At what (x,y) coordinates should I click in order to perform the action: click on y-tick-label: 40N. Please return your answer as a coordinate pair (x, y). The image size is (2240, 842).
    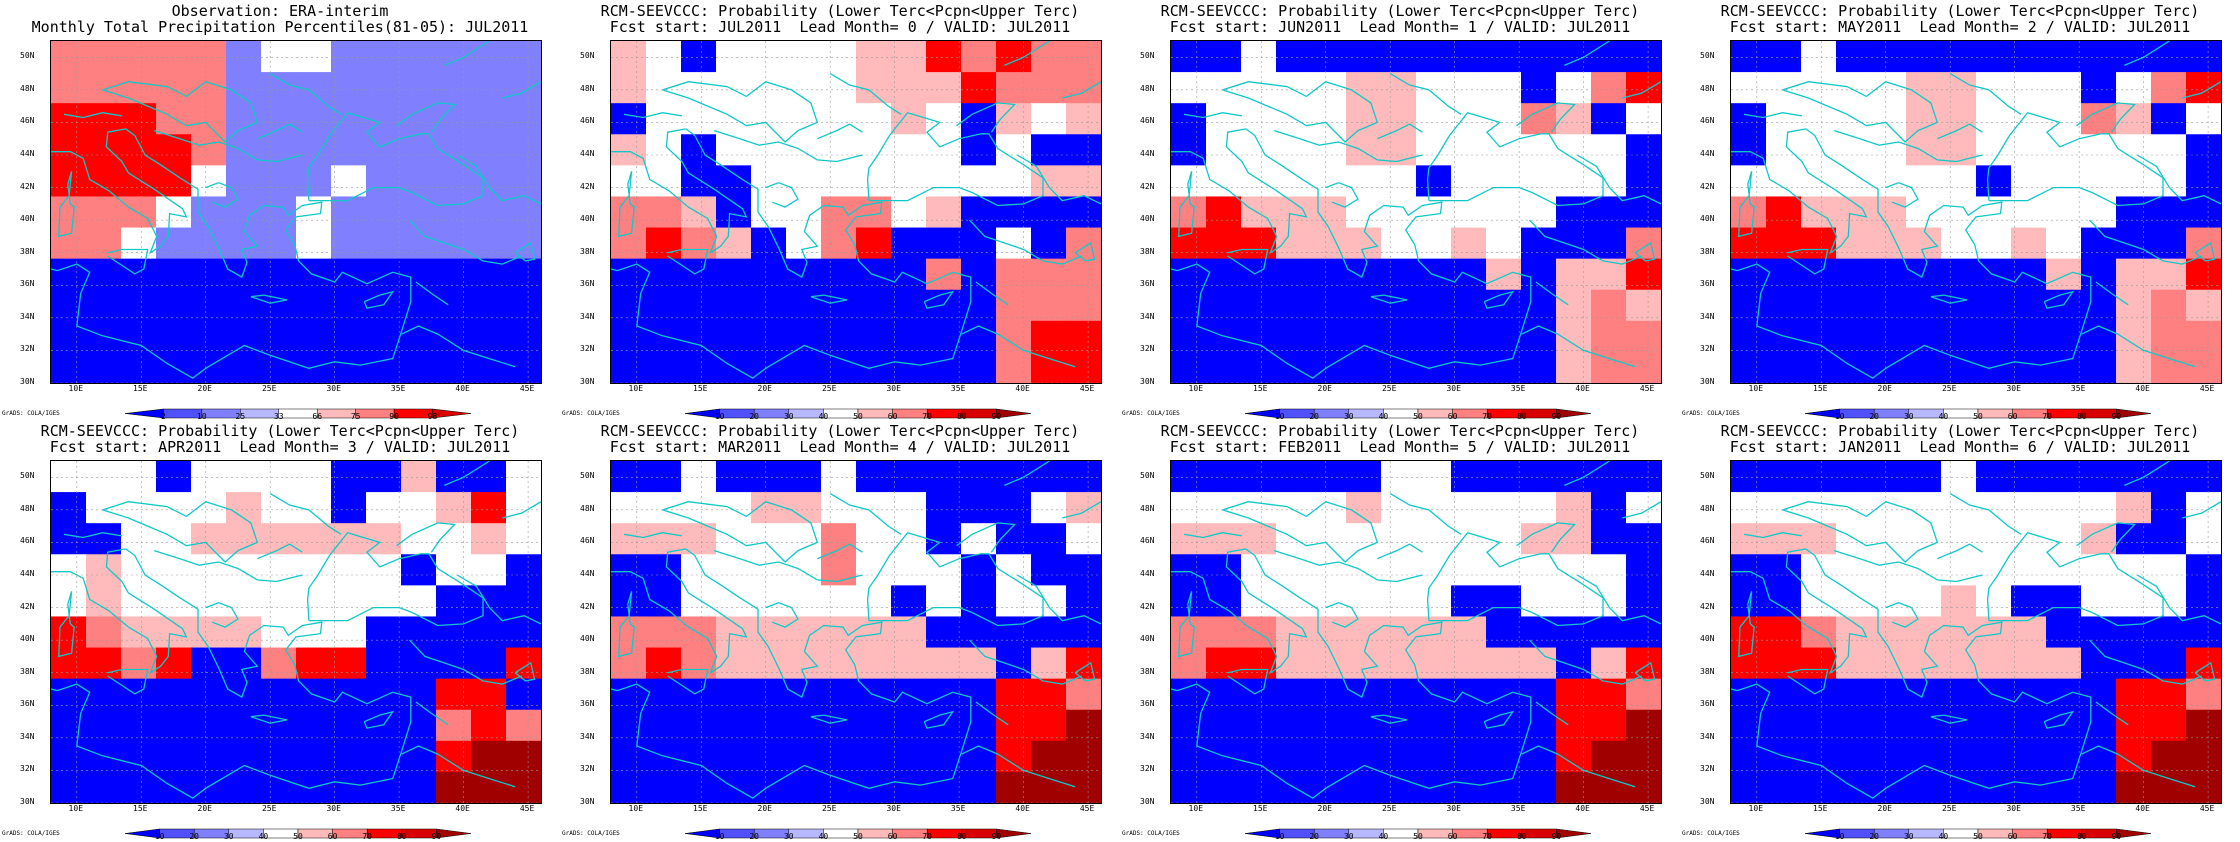
    Looking at the image, I should click on (27, 219).